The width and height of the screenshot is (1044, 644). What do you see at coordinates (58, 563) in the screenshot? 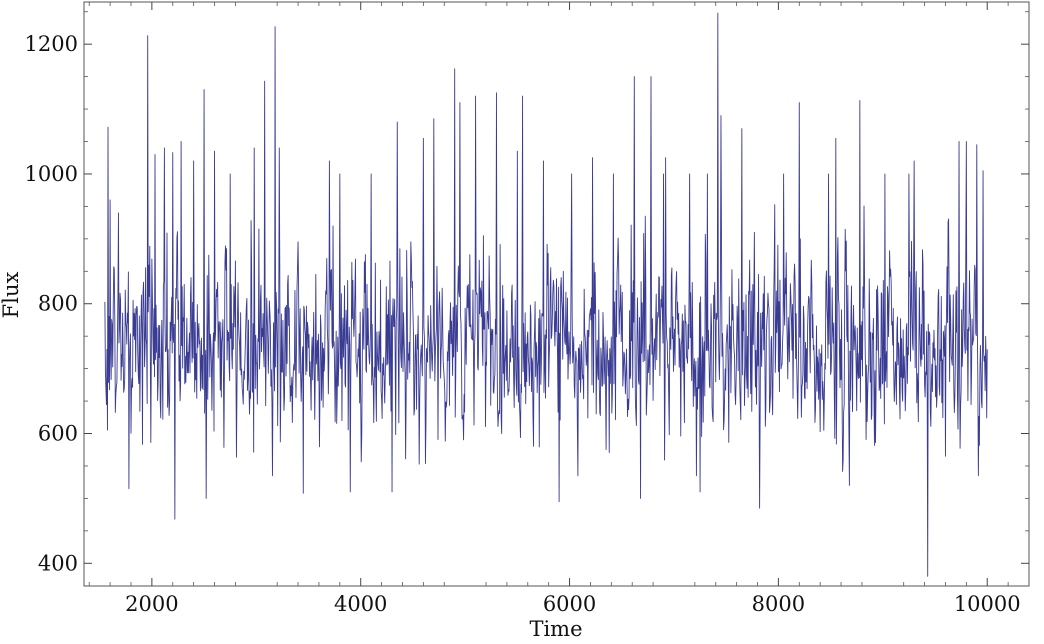
I see `y-tick-label: 400` at bounding box center [58, 563].